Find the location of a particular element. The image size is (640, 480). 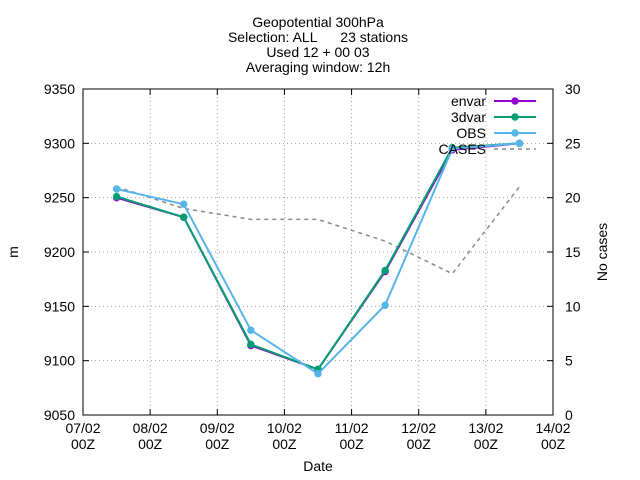

y-tick-label: 9300 is located at coordinates (59, 143).